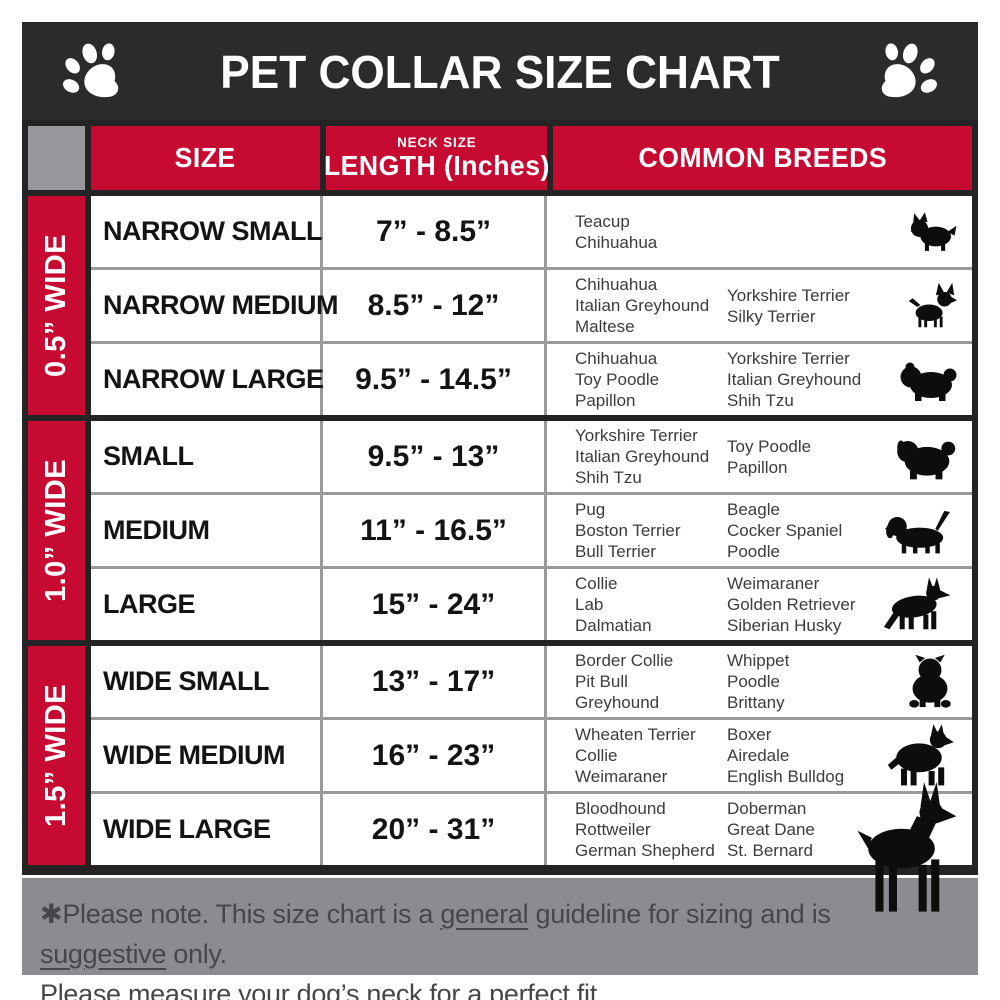 The height and width of the screenshot is (1000, 1000). I want to click on breed-list-1: Collie Lab Dalmatian, so click(613, 604).